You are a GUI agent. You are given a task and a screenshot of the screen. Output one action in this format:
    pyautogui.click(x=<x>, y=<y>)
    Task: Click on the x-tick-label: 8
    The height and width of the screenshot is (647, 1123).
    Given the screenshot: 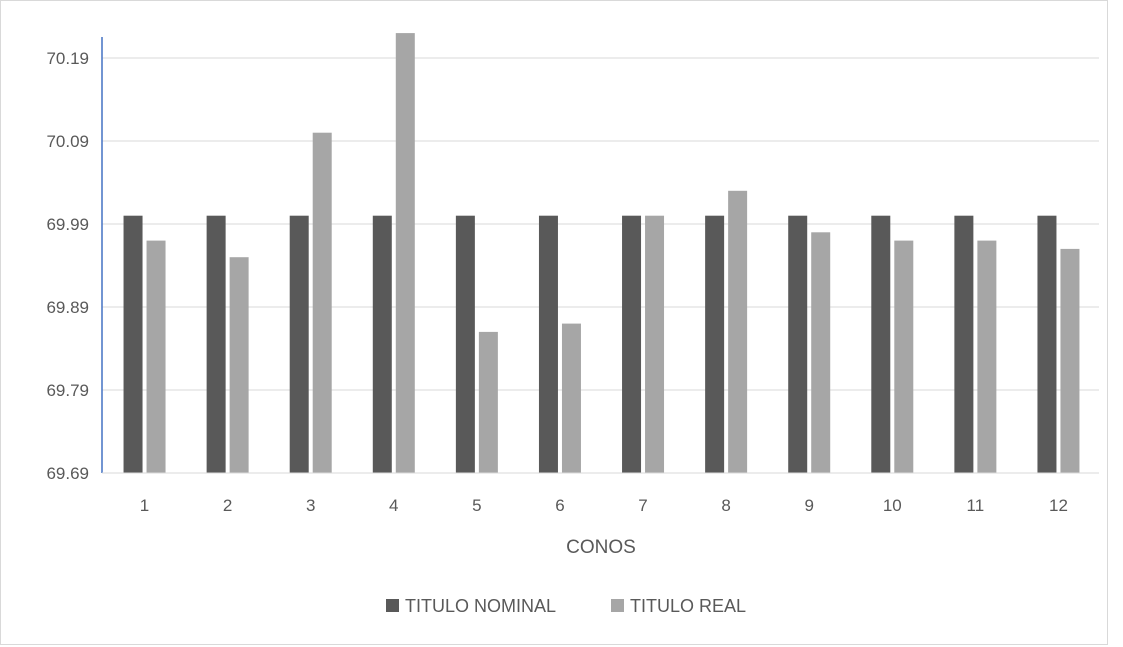 What is the action you would take?
    pyautogui.click(x=725, y=505)
    